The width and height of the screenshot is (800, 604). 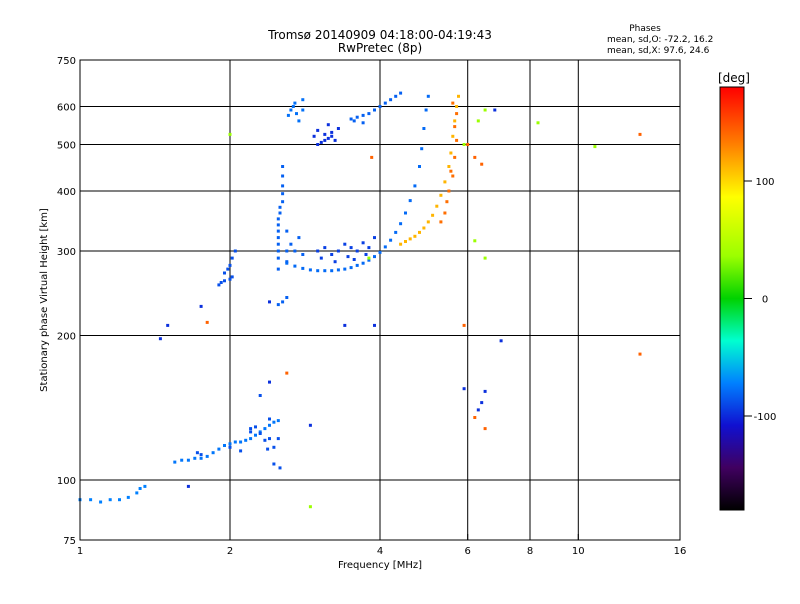 What do you see at coordinates (66, 337) in the screenshot?
I see `y-tick-label: 200` at bounding box center [66, 337].